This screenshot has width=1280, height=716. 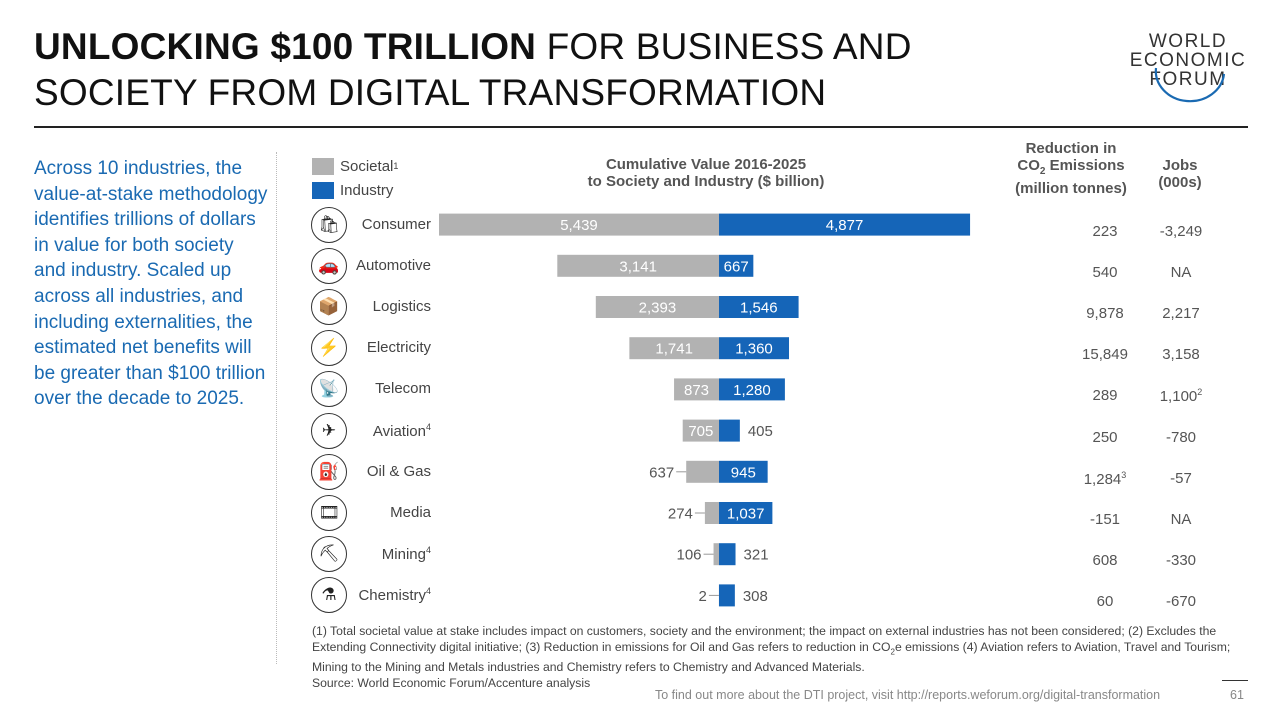 What do you see at coordinates (401, 430) in the screenshot?
I see `row-label-aviation: Aviation4` at bounding box center [401, 430].